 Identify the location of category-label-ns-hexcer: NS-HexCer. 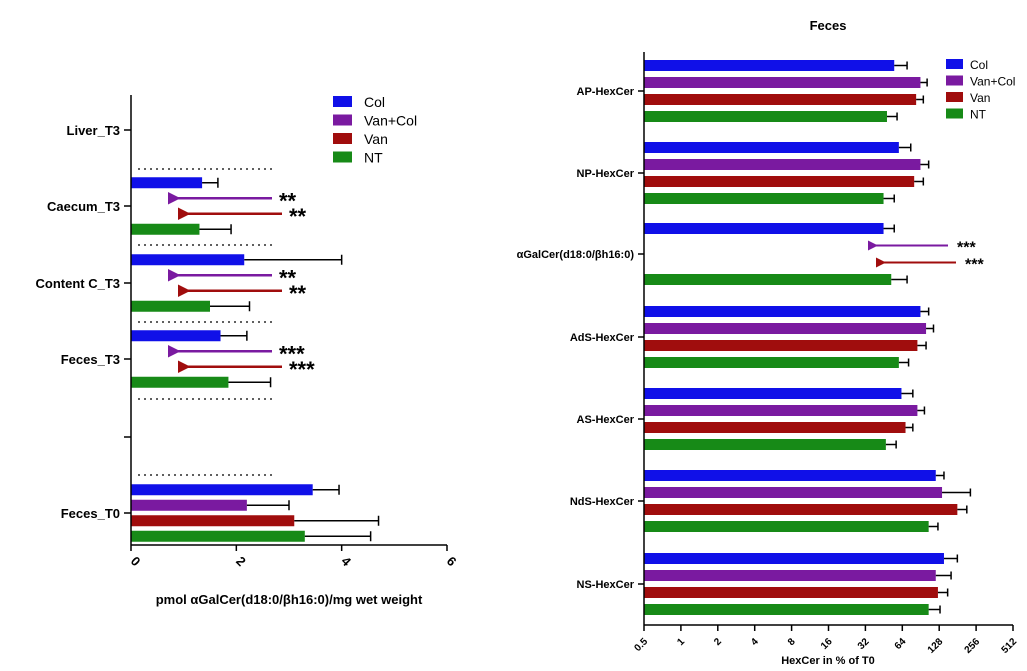
(606, 585).